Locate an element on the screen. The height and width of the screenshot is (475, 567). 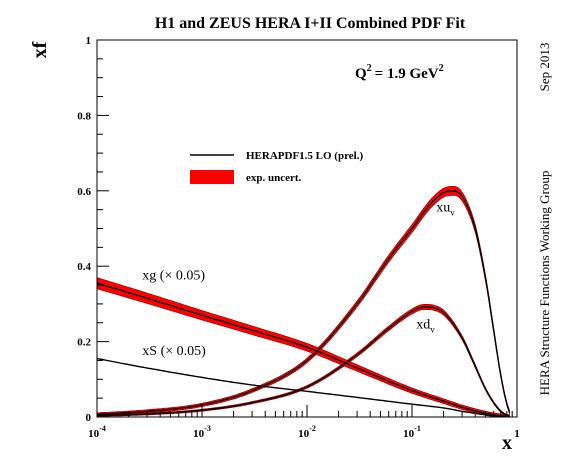
x-tick-label: 10⁻¹ is located at coordinates (412, 432).